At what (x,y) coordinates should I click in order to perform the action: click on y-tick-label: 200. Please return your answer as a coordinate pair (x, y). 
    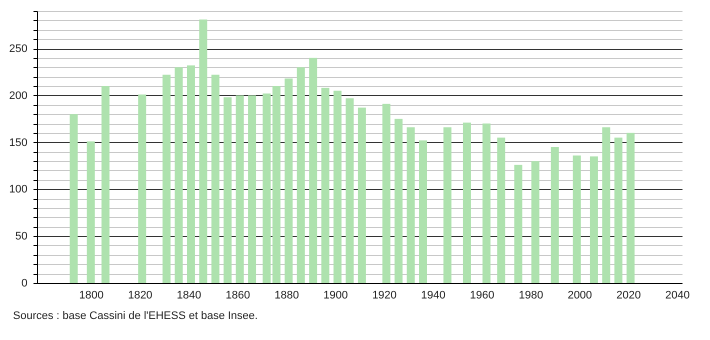
    Looking at the image, I should click on (18, 96).